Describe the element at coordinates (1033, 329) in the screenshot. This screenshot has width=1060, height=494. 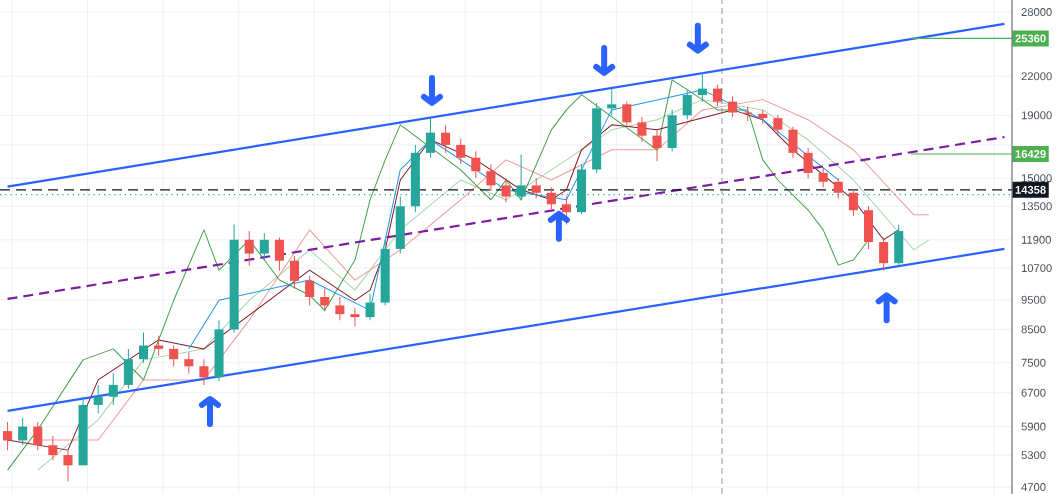
I see `y-tick-label: 8500` at that location.